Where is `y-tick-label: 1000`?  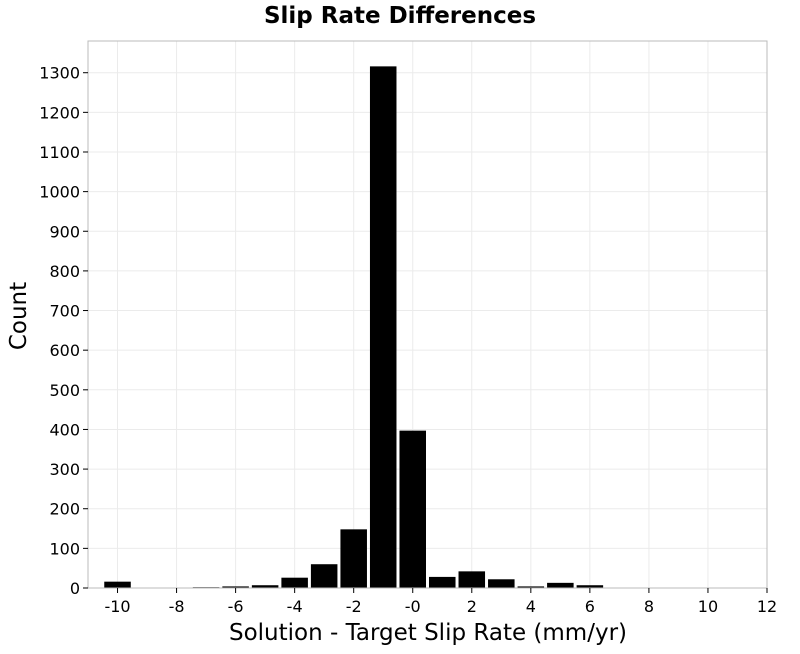
y-tick-label: 1000 is located at coordinates (59, 192).